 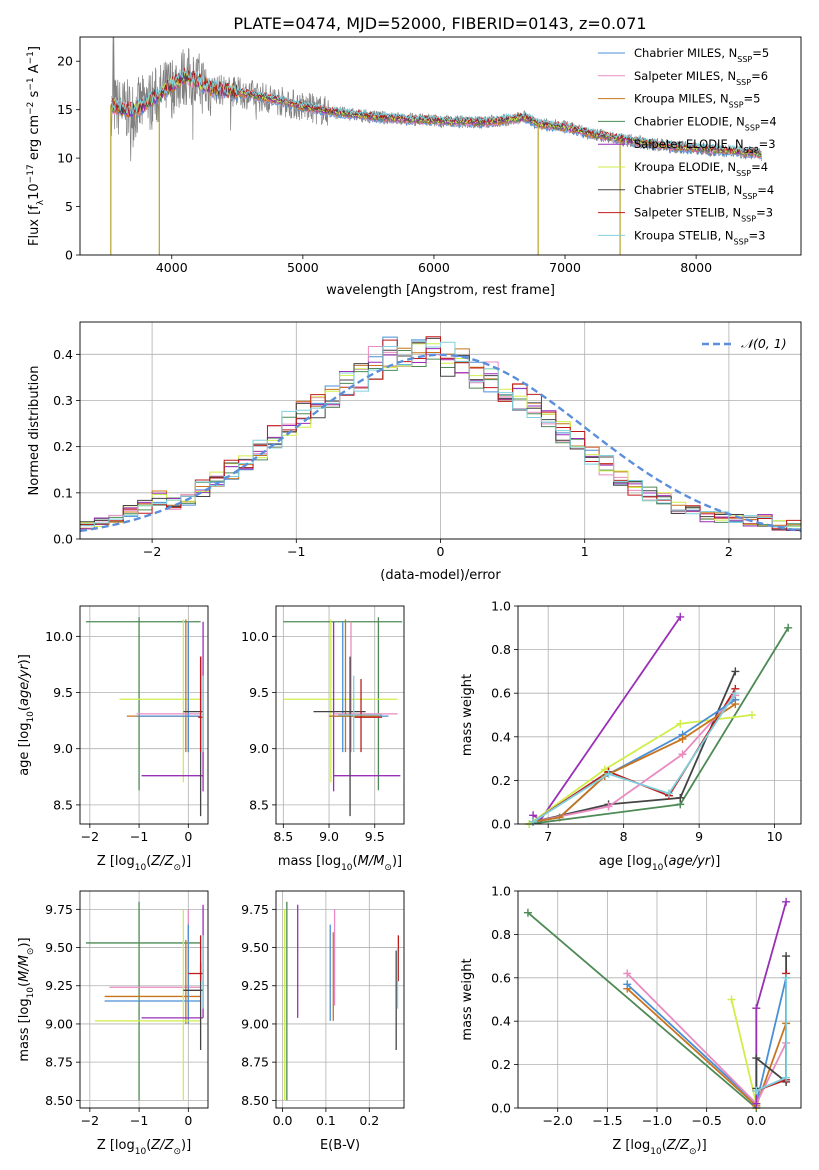 What do you see at coordinates (36, 146) in the screenshot?
I see `y-axis-label: Flux [fλ10−17 erg cm−2 s−1 A−1]` at bounding box center [36, 146].